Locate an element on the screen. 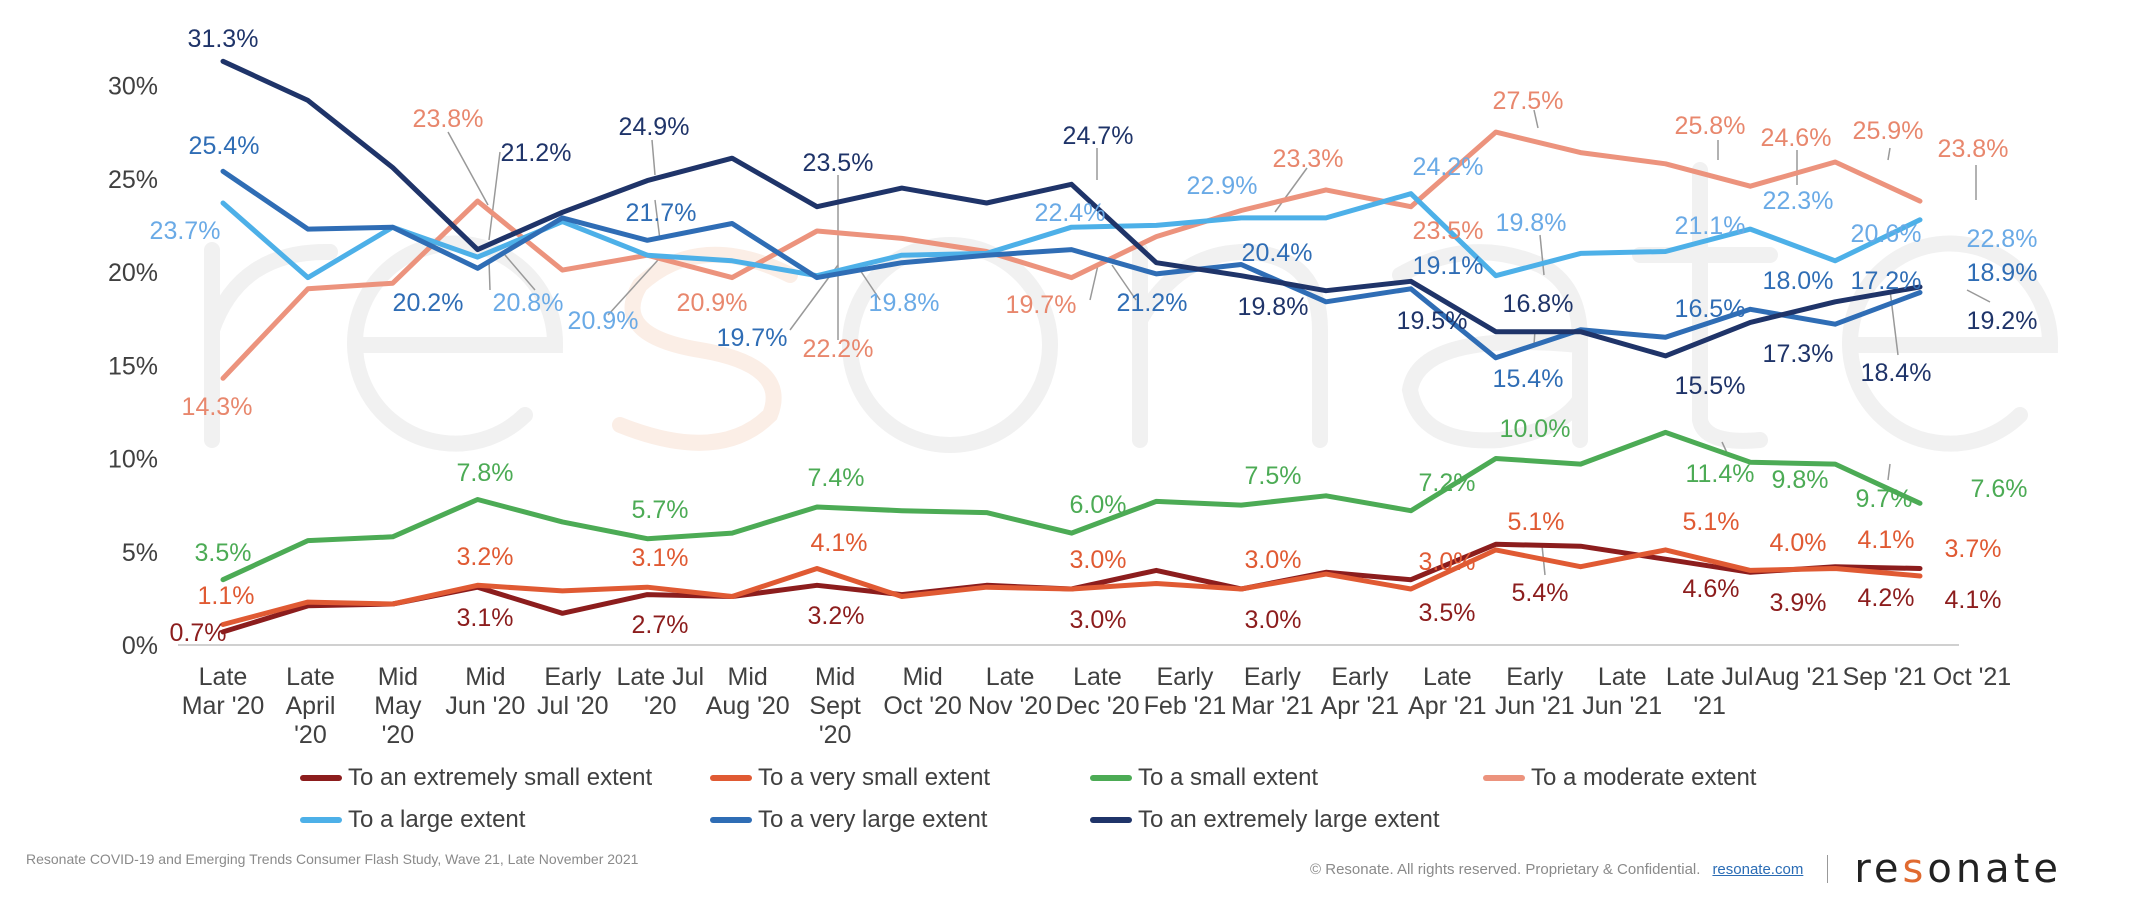 This screenshot has width=2132, height=904. data-label: 3.9% is located at coordinates (1798, 603).